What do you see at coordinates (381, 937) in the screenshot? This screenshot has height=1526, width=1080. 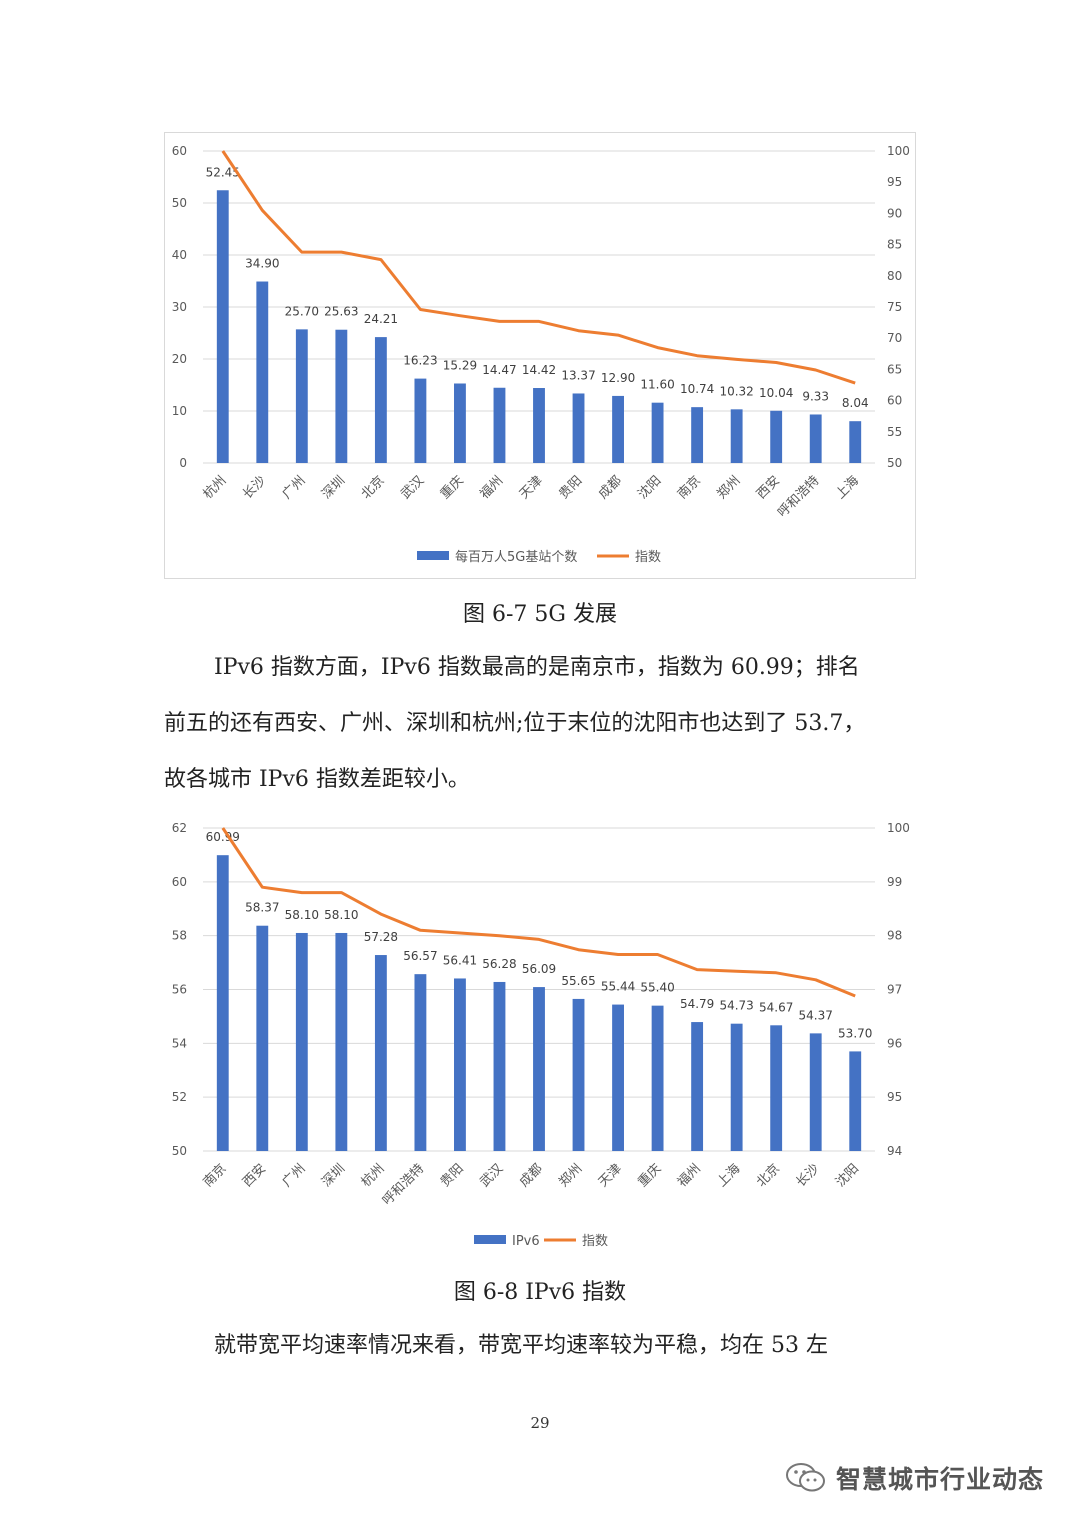 I see `data-label: 57.28` at bounding box center [381, 937].